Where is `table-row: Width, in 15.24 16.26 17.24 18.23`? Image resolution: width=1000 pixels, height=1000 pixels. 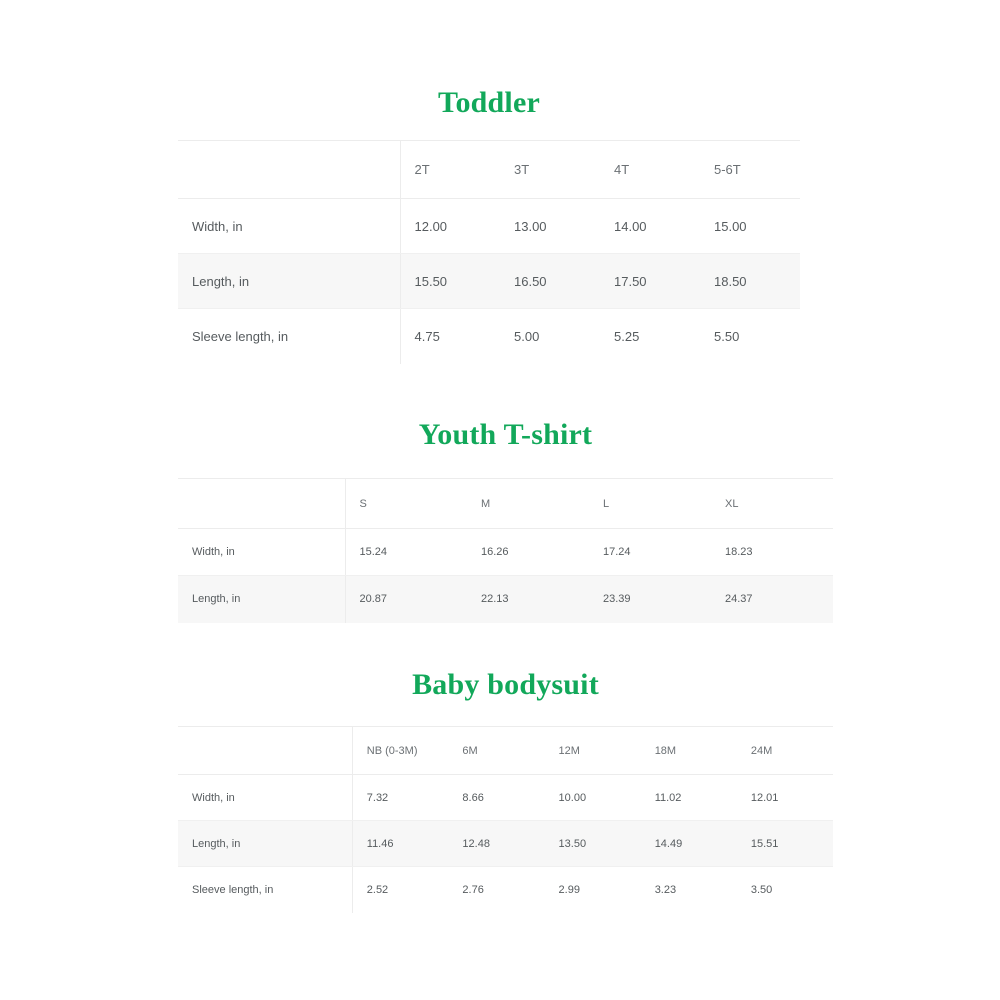 table-row: Width, in 15.24 16.26 17.24 18.23 is located at coordinates (505, 552).